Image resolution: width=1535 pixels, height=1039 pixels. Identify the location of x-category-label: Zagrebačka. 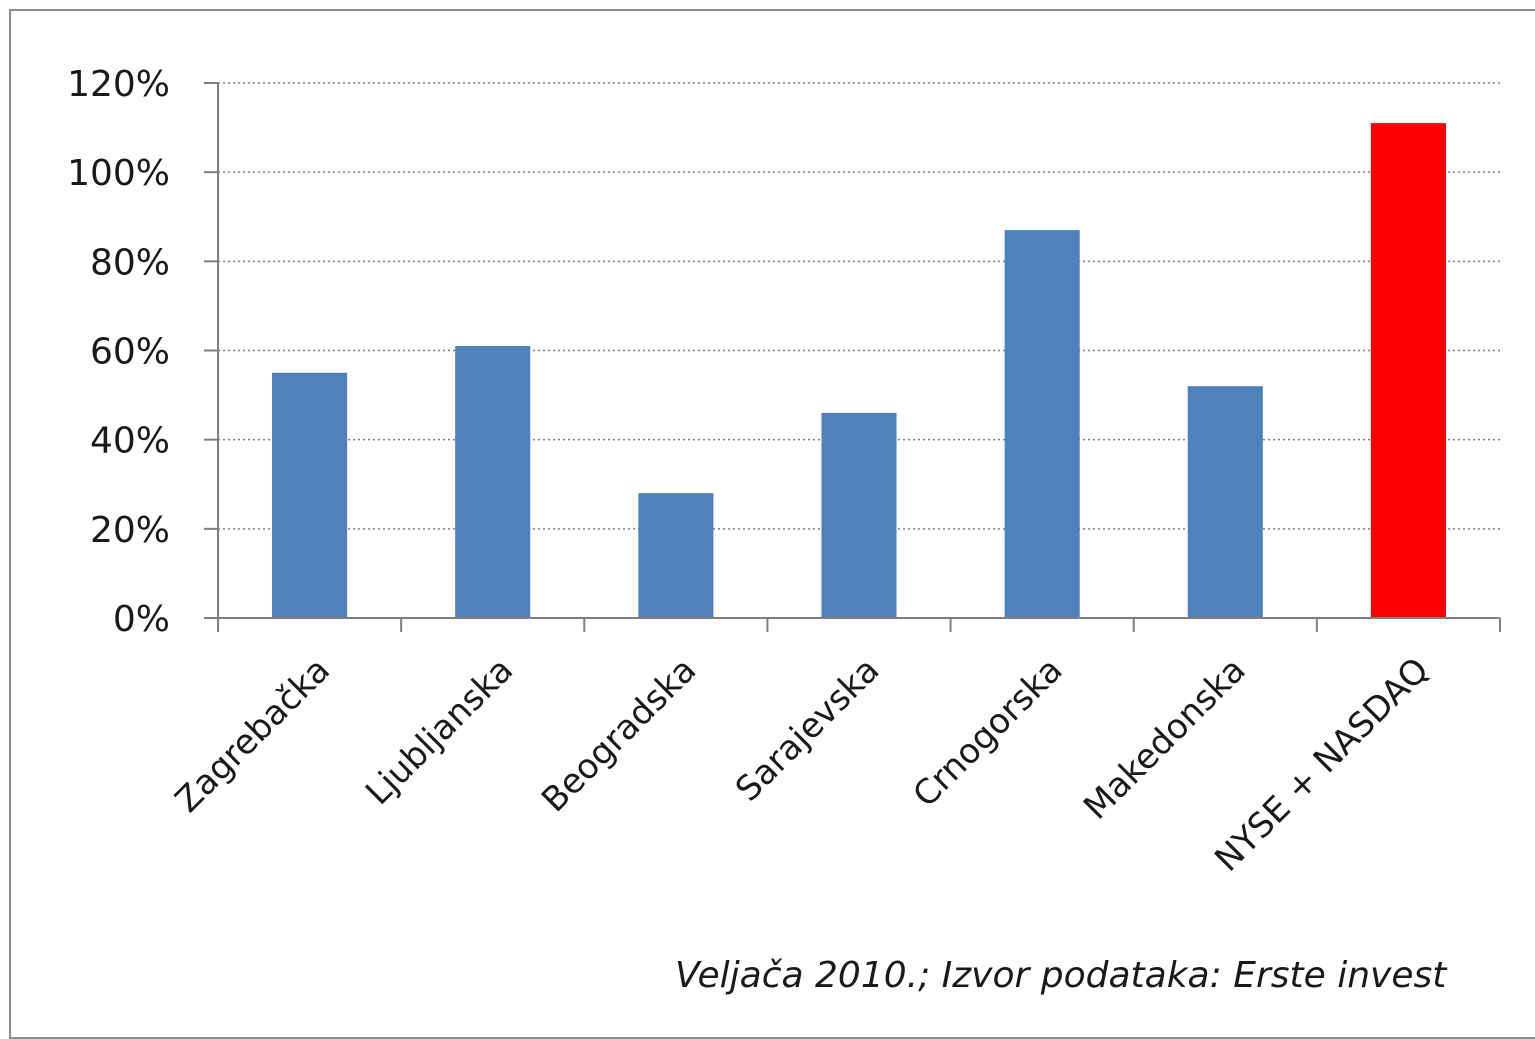
(253, 735).